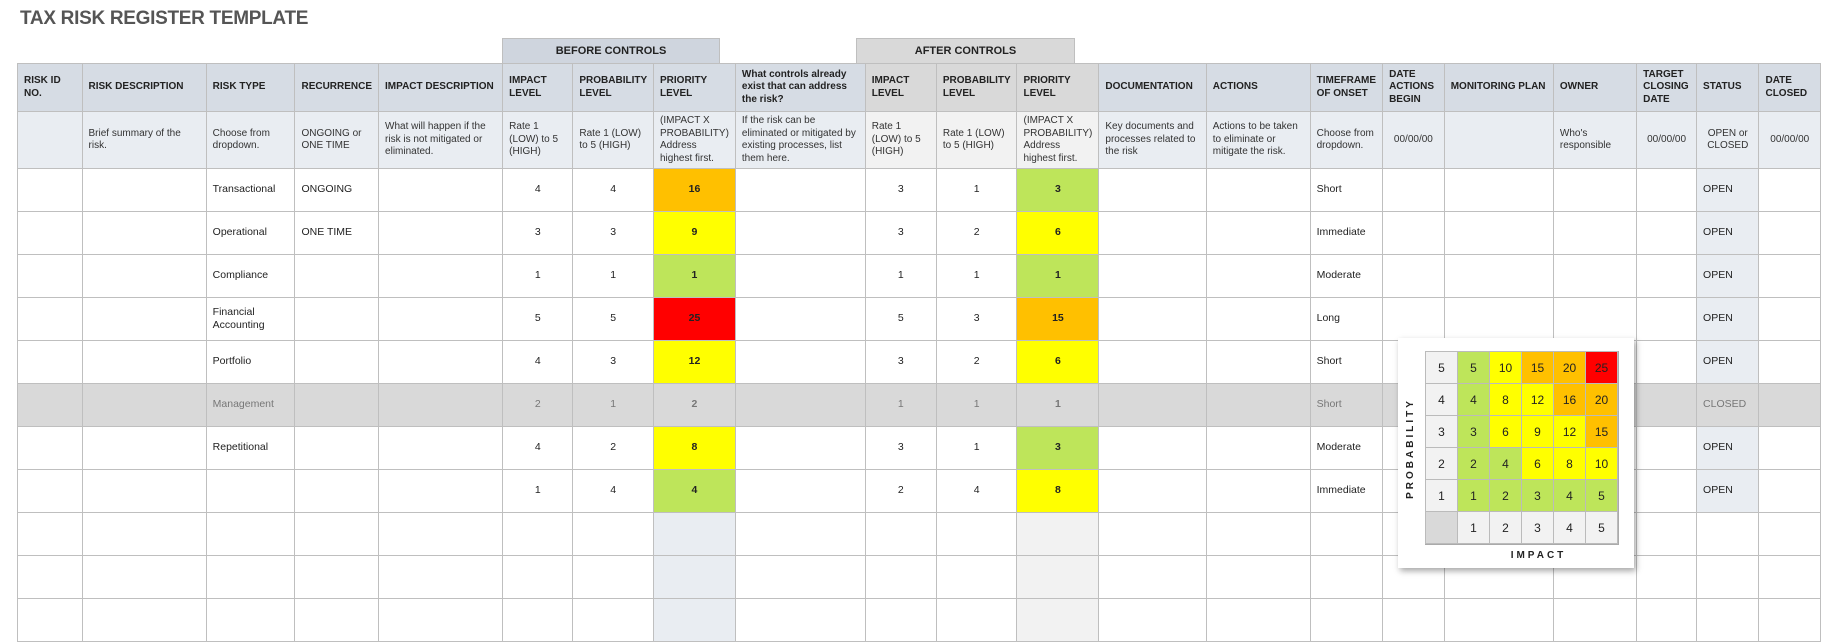  Describe the element at coordinates (1058, 491) in the screenshot. I see `cell-a-priority: 8` at that location.